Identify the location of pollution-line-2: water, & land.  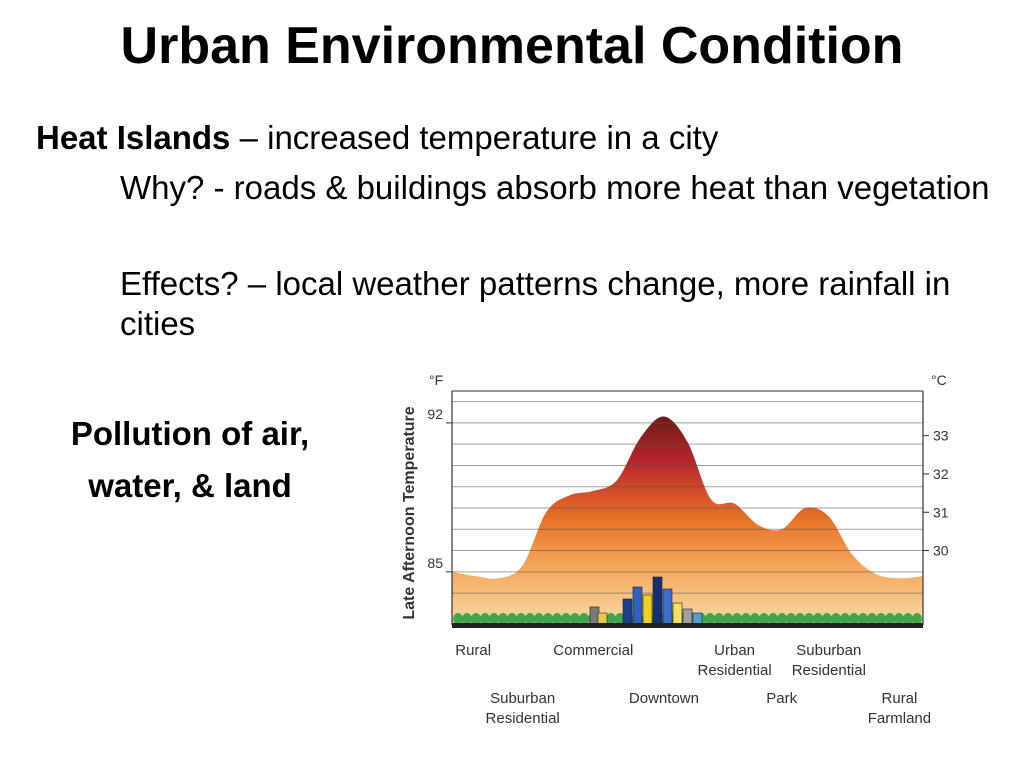
(190, 485).